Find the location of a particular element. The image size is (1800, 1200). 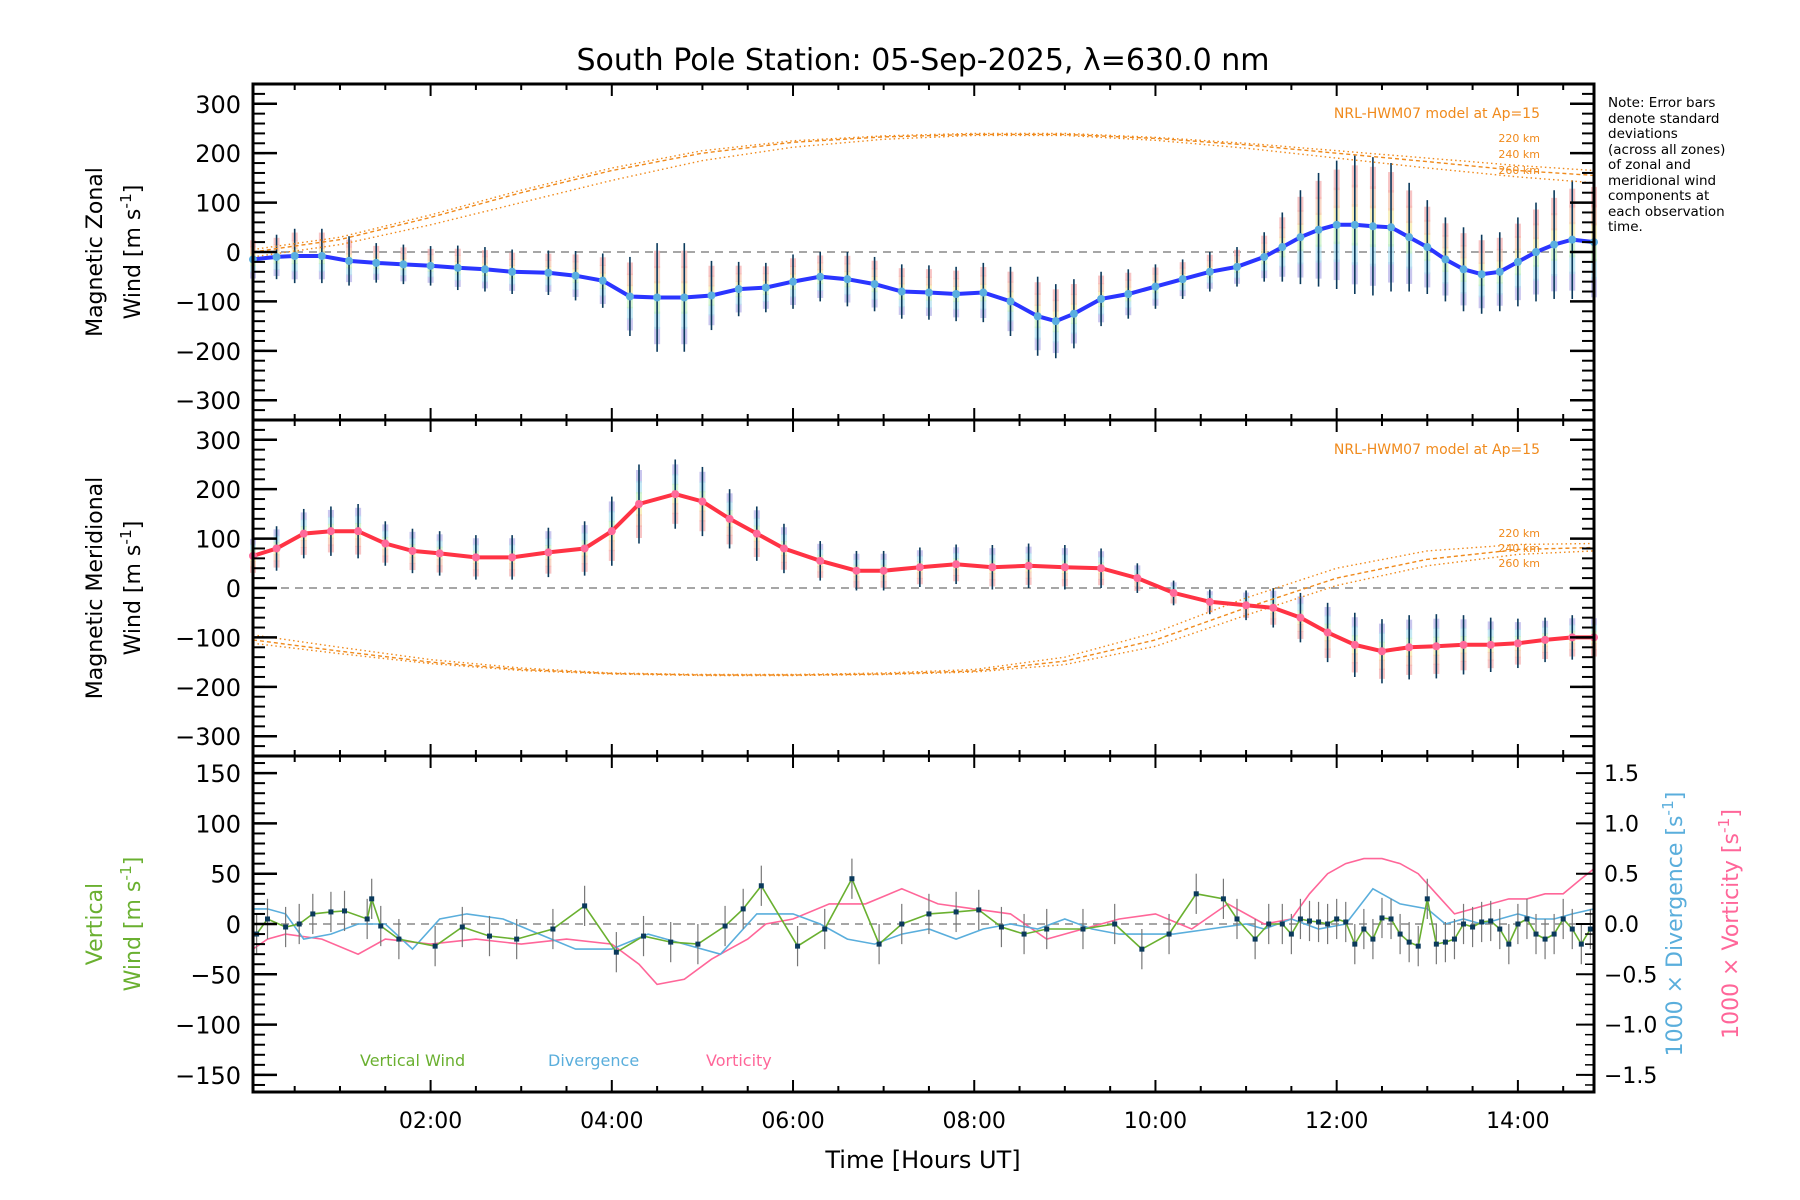

y-tick-label: −100 is located at coordinates (208, 1026).